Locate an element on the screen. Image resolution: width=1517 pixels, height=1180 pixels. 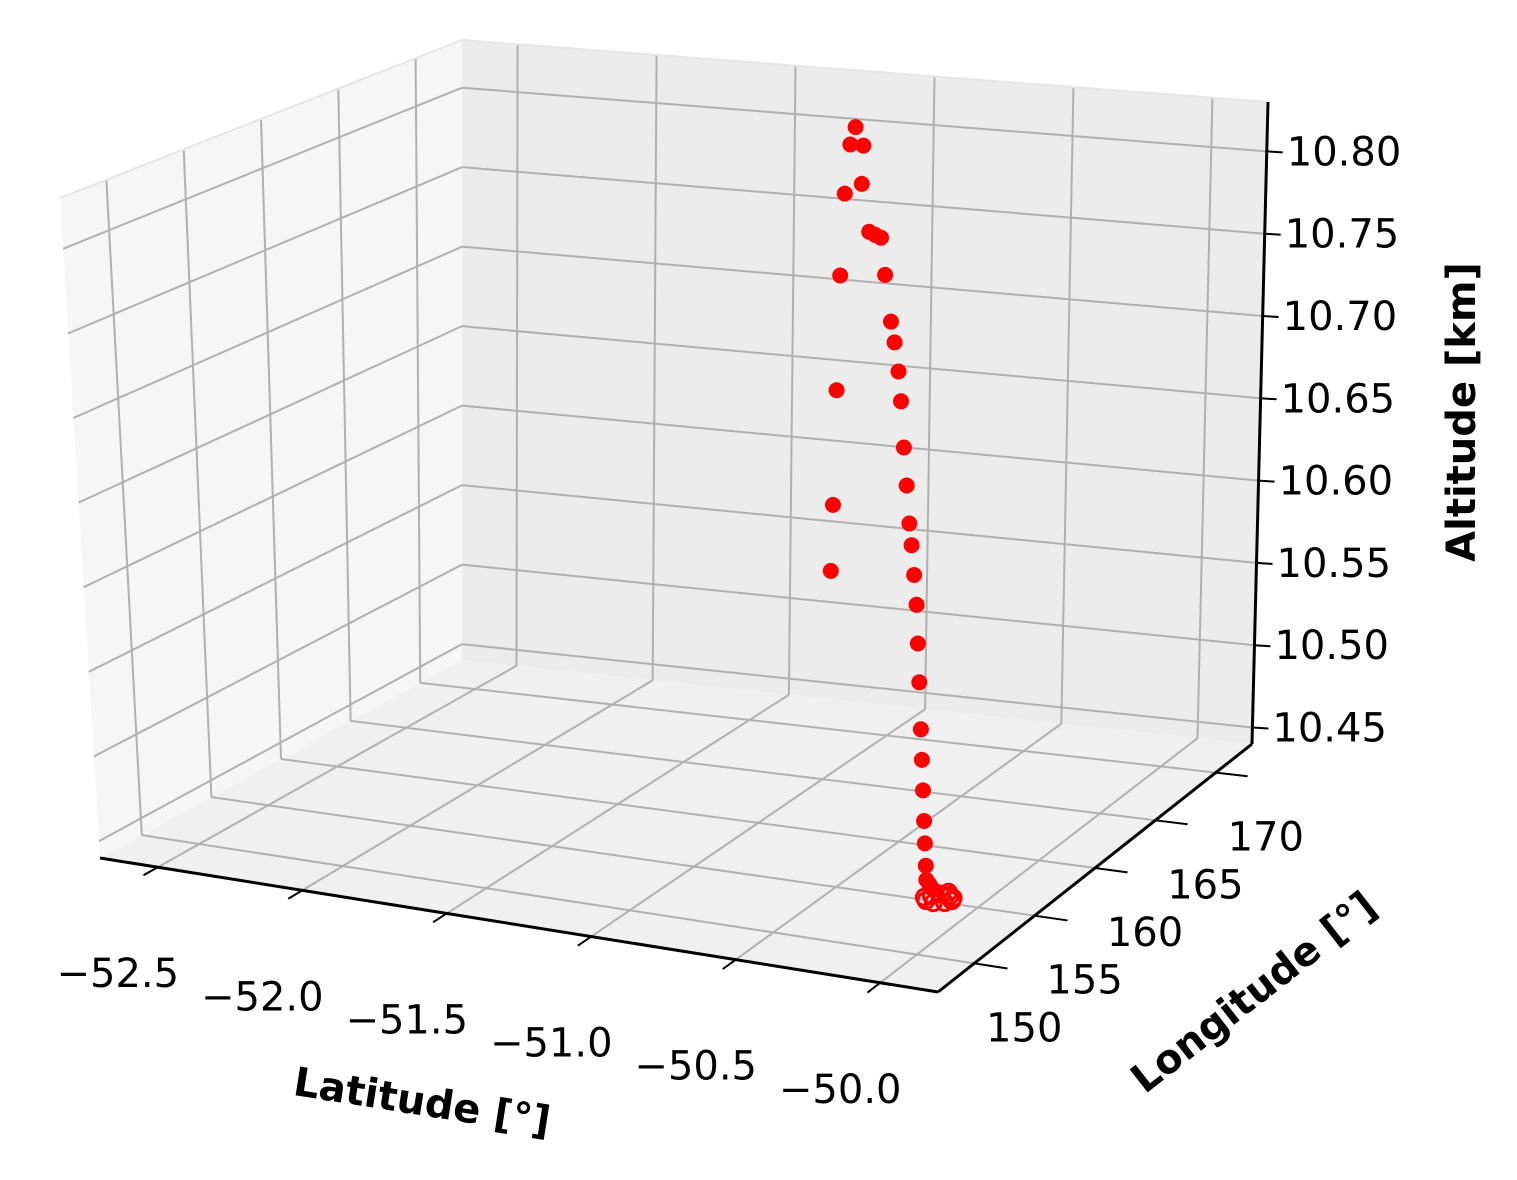
y-tick-label-2: 160 is located at coordinates (1145, 933).